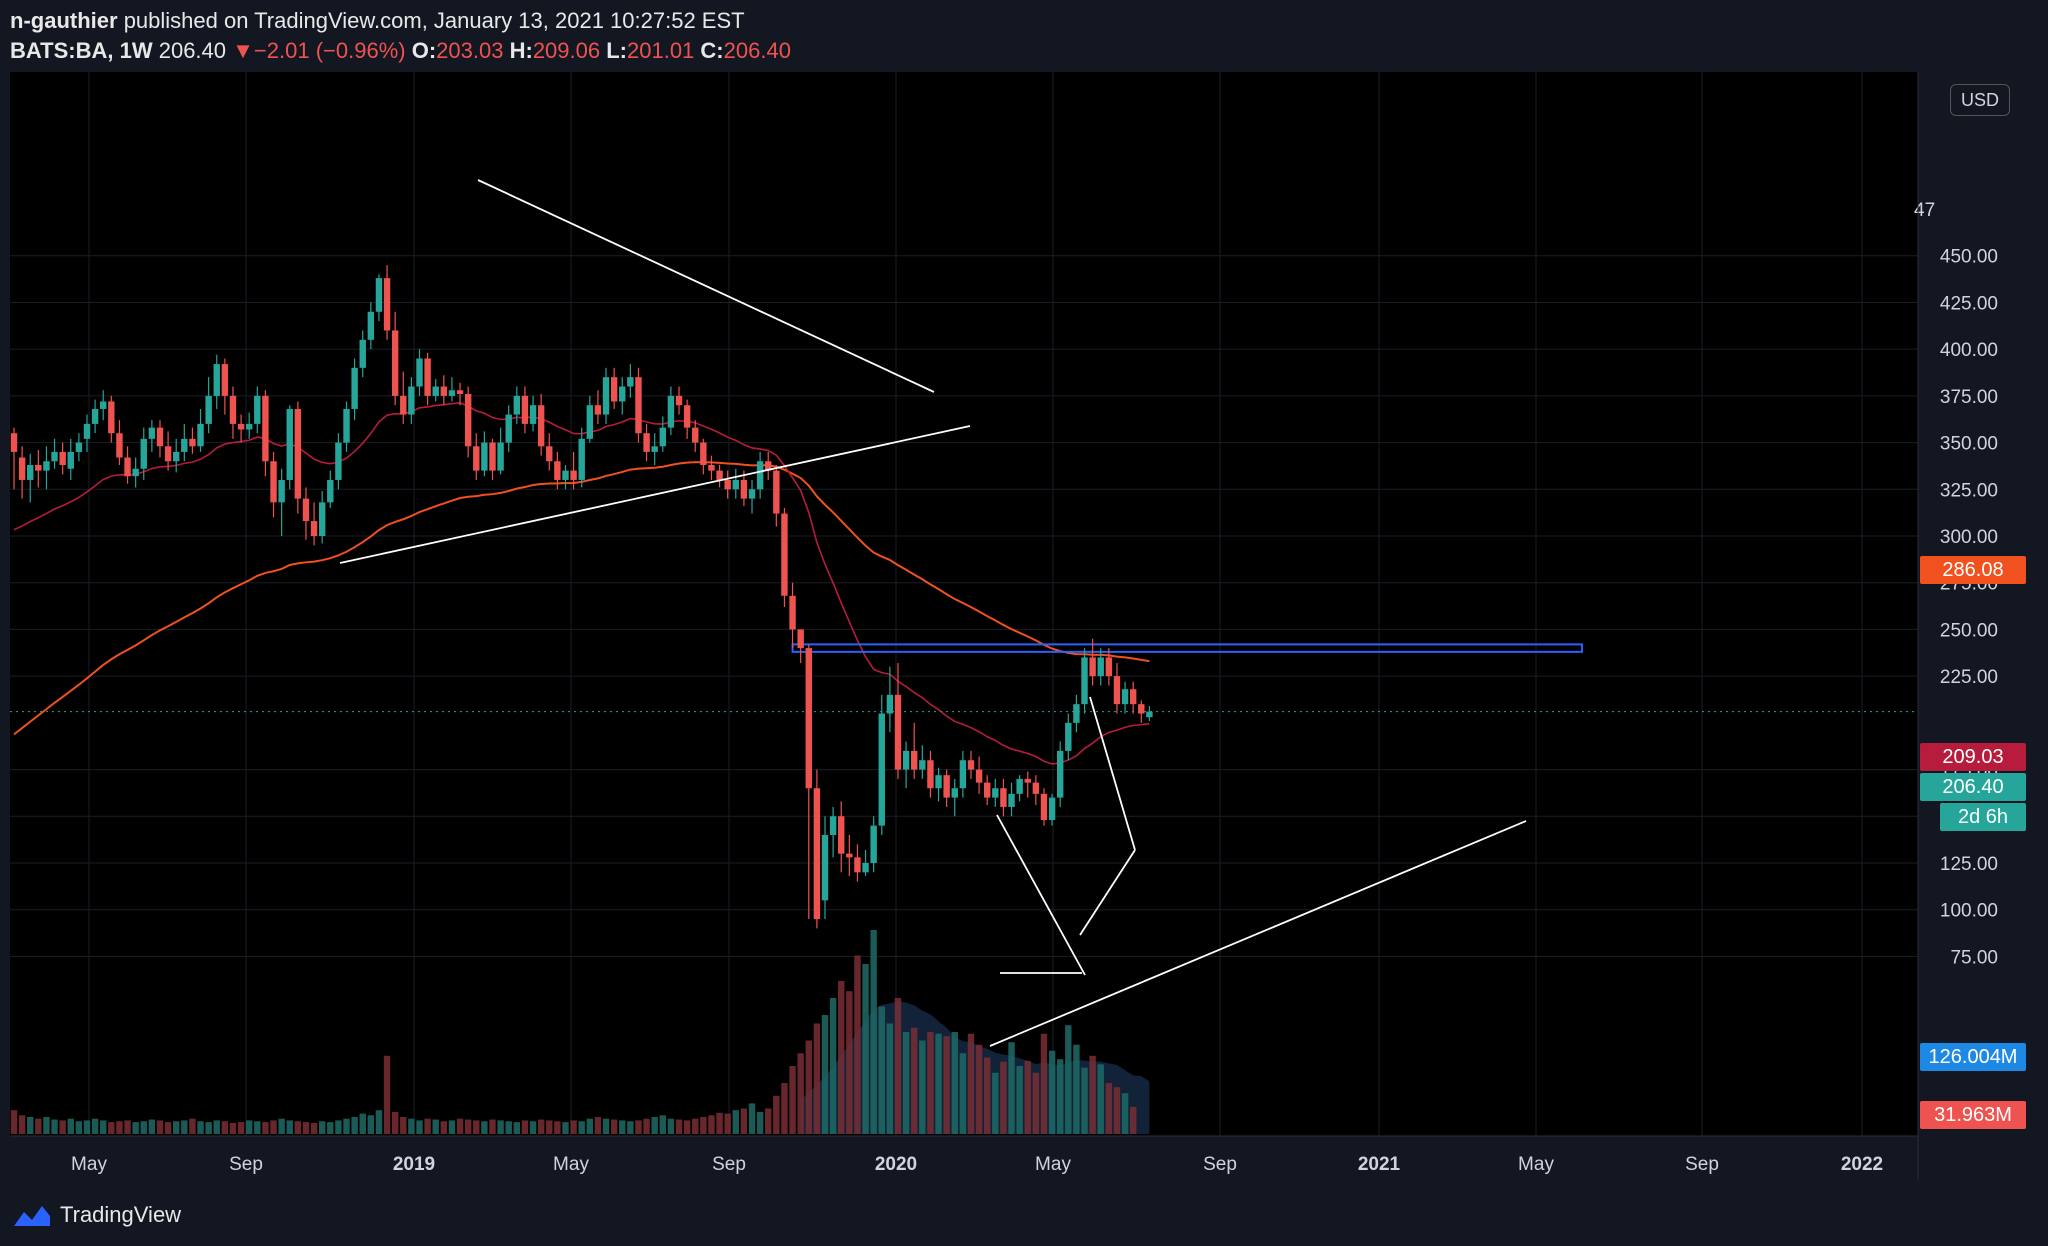 Image resolution: width=2048 pixels, height=1246 pixels. I want to click on change-label: −2.01 (−0.96%), so click(329, 50).